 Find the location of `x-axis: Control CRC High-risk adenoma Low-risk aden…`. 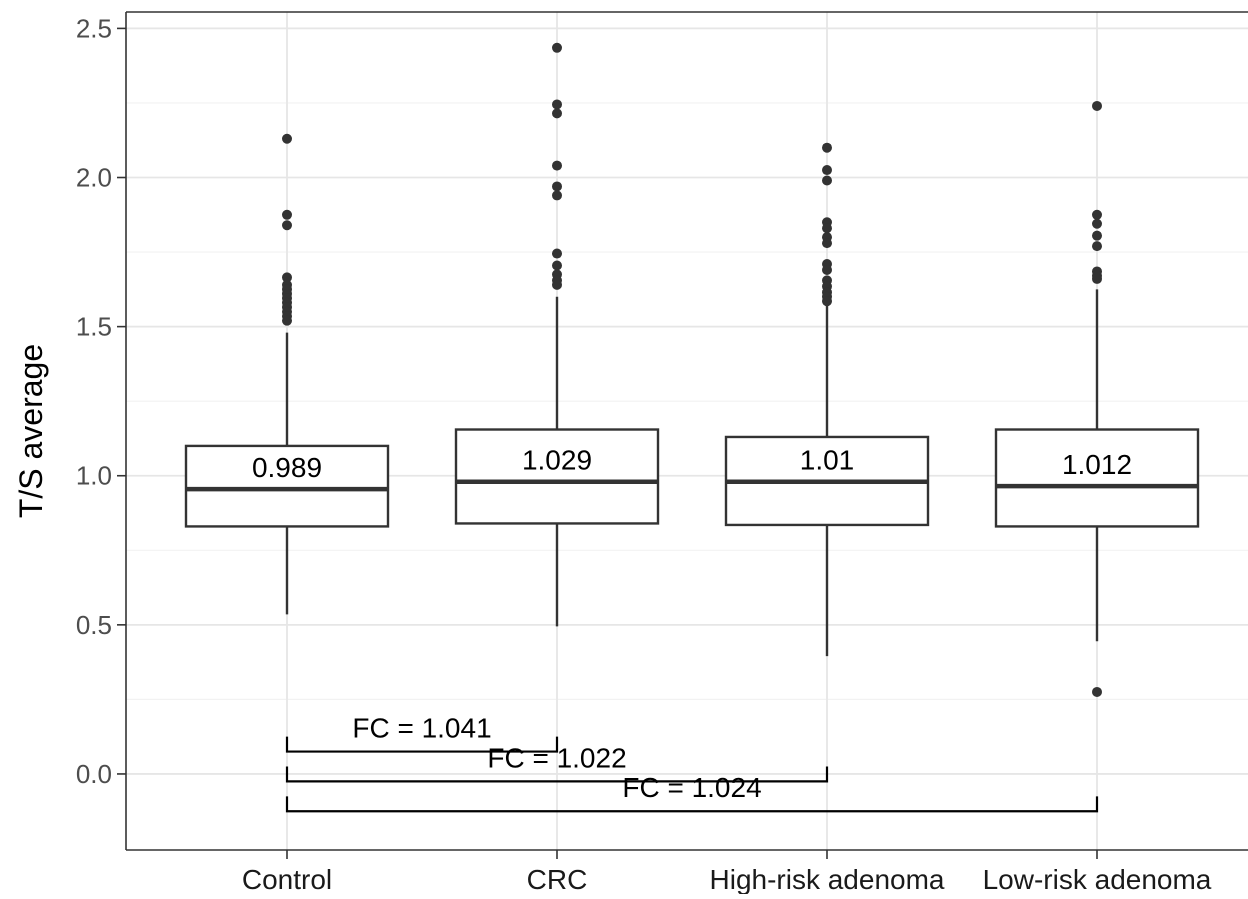

x-axis: Control CRC High-risk adenoma Low-risk aden… is located at coordinates (727, 872).